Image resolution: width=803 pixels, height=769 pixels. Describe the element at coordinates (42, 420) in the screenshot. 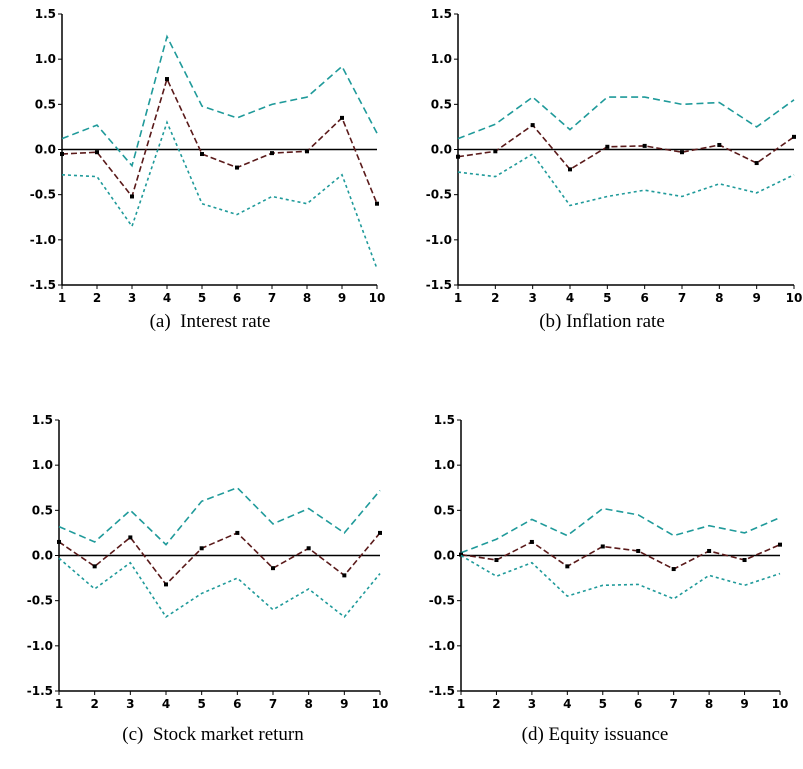

I see `y-tick-label: 1.5` at that location.